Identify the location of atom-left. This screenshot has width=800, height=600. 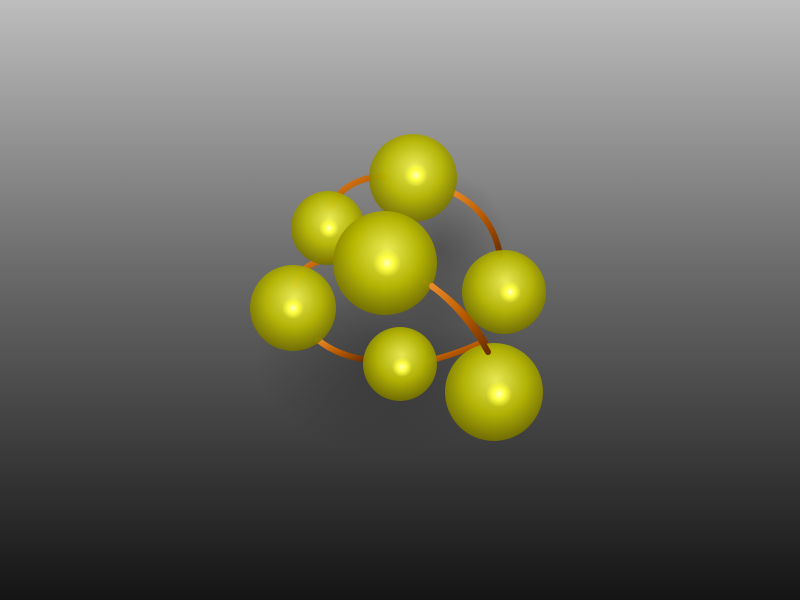
(293, 308).